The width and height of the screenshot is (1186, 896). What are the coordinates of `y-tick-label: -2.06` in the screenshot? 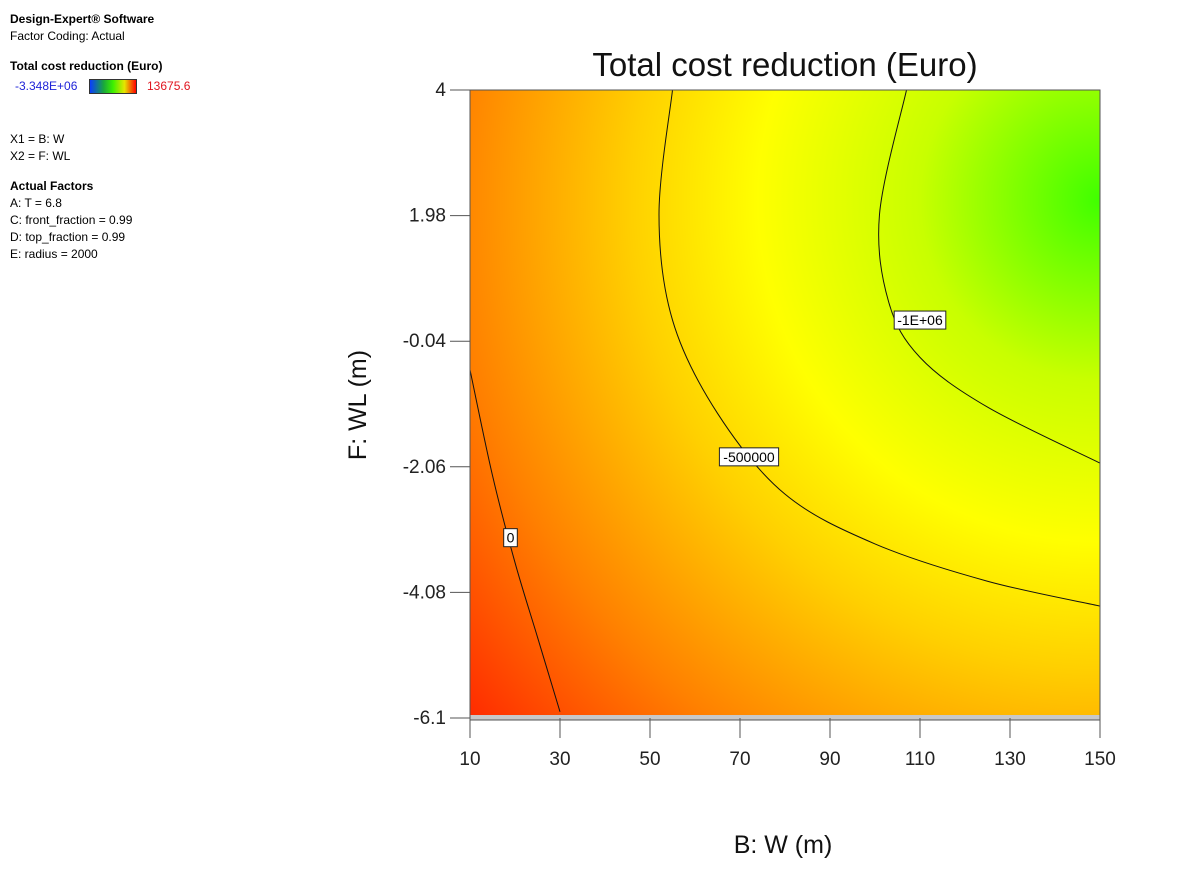 It's located at (424, 467).